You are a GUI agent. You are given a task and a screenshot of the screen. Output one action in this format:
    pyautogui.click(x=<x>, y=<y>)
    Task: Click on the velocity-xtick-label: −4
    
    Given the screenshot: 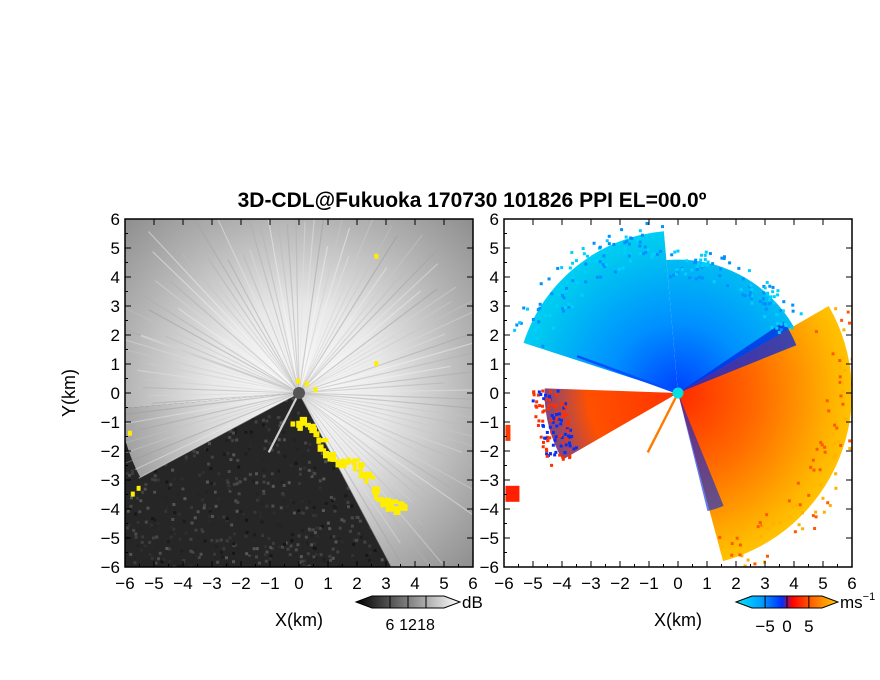 What is the action you would take?
    pyautogui.click(x=561, y=583)
    